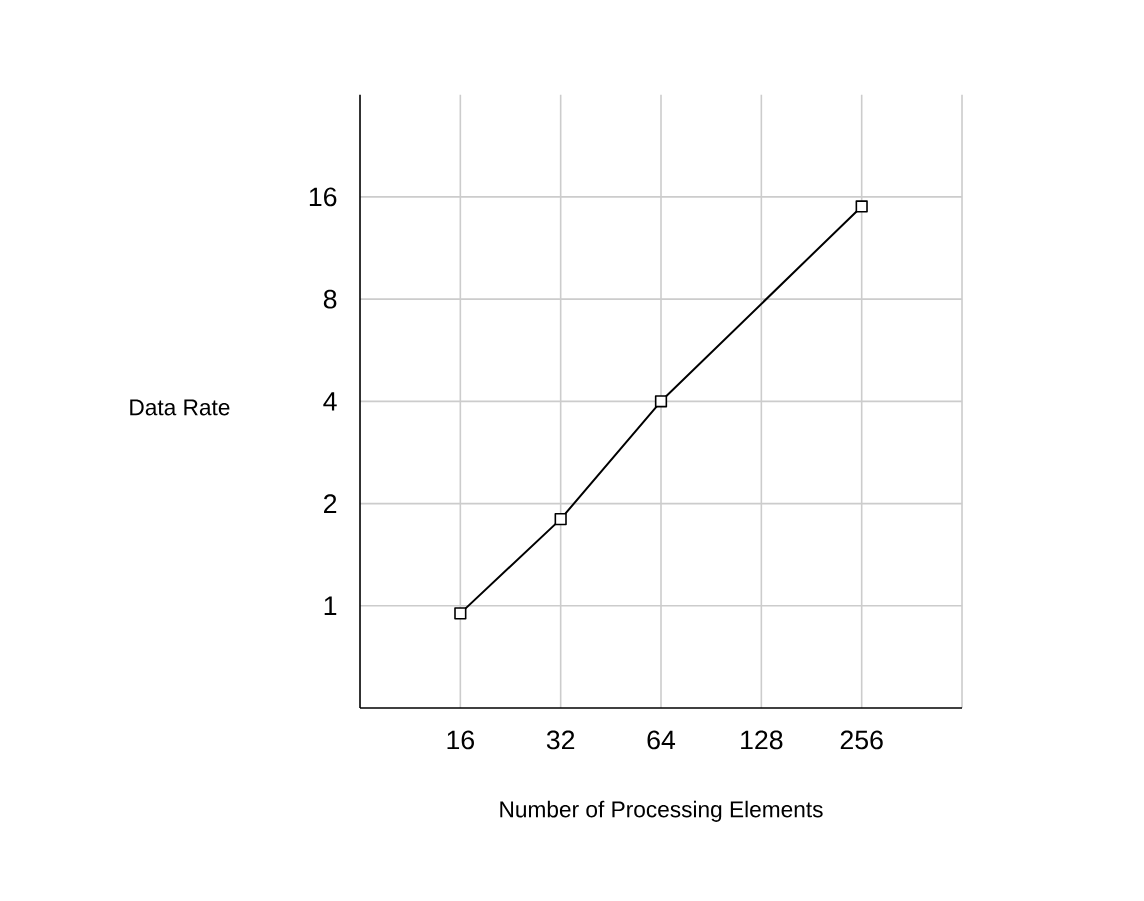 The image size is (1144, 901). What do you see at coordinates (323, 197) in the screenshot?
I see `y-tick-label: 16` at bounding box center [323, 197].